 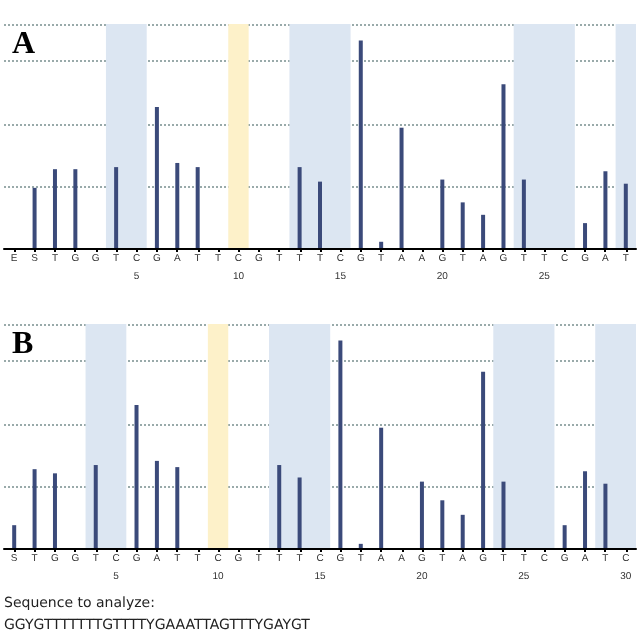 I want to click on chart-title: B, so click(x=23, y=344).